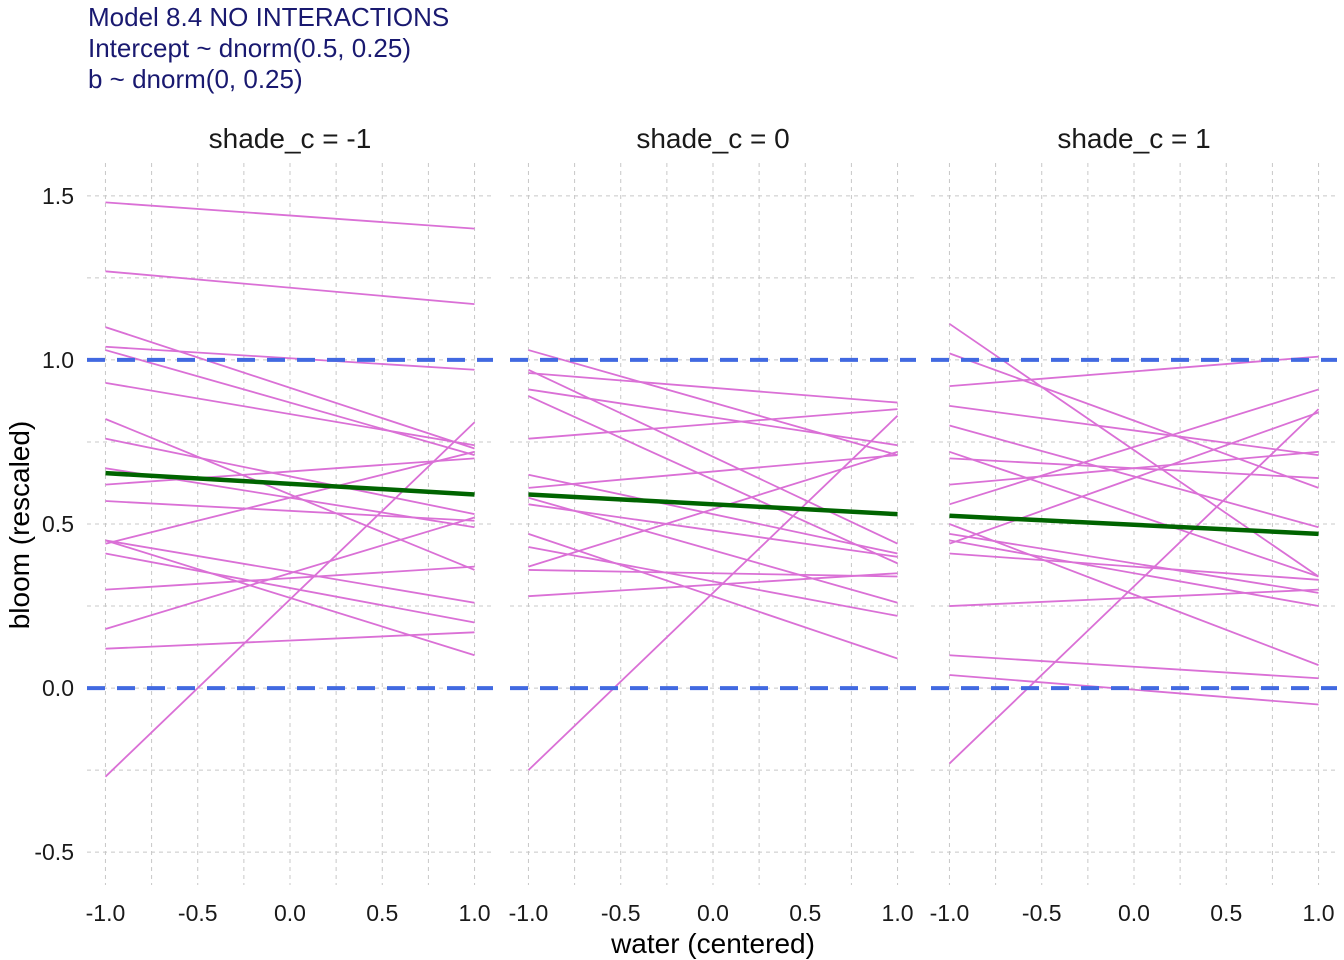 The width and height of the screenshot is (1344, 960). I want to click on y-tick-label: 1.0, so click(58, 360).